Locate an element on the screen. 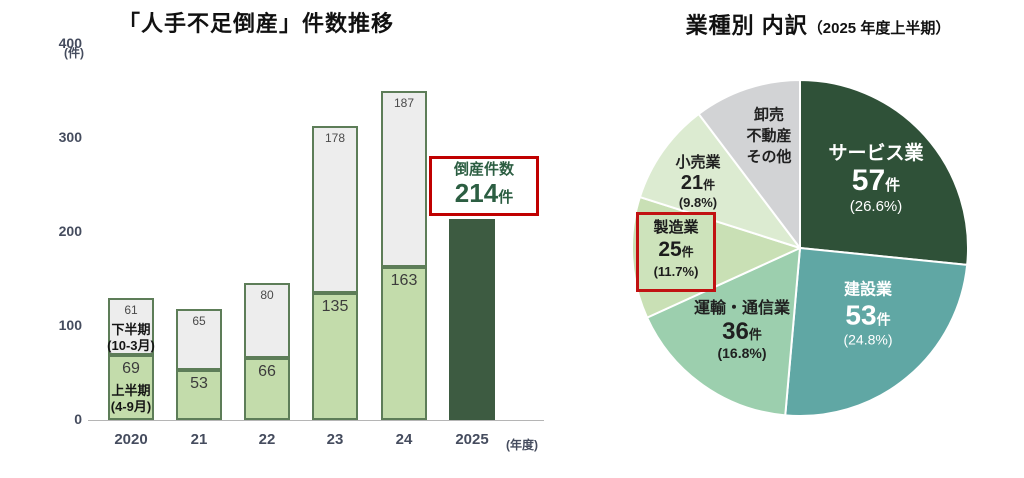  x-axis-unit-label: (年度) is located at coordinates (522, 445).